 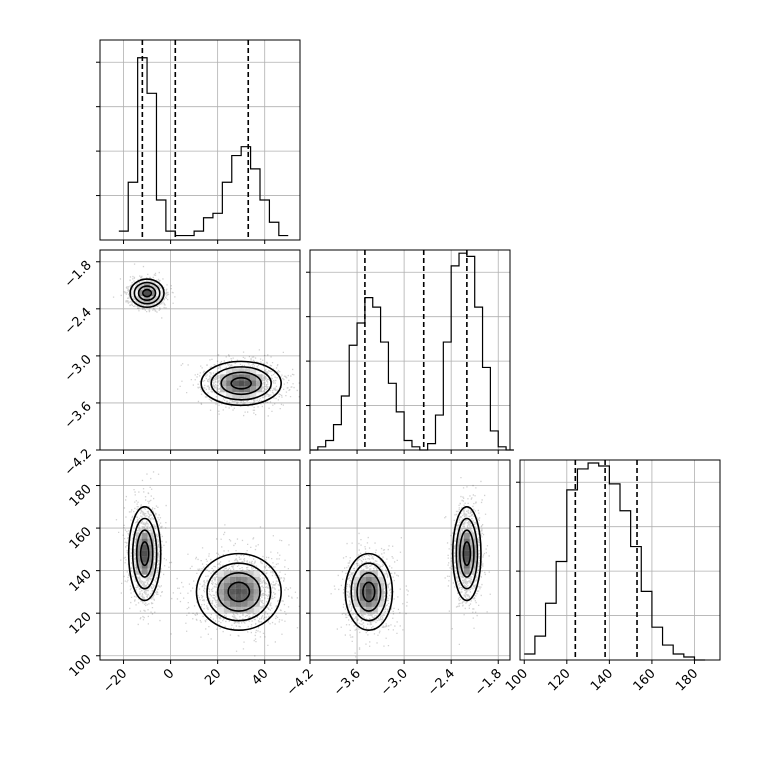 I want to click on x-tick-label: −4.2, so click(x=300, y=682).